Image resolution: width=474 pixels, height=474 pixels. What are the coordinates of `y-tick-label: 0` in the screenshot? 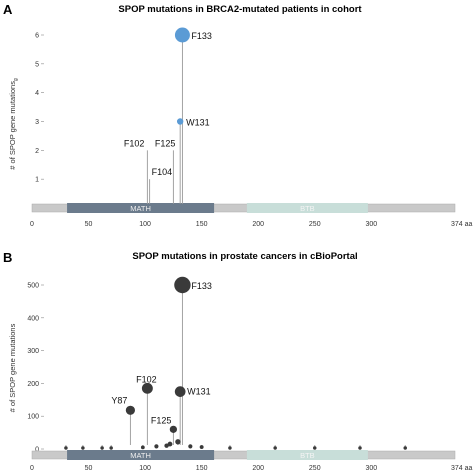 It's located at (37, 450).